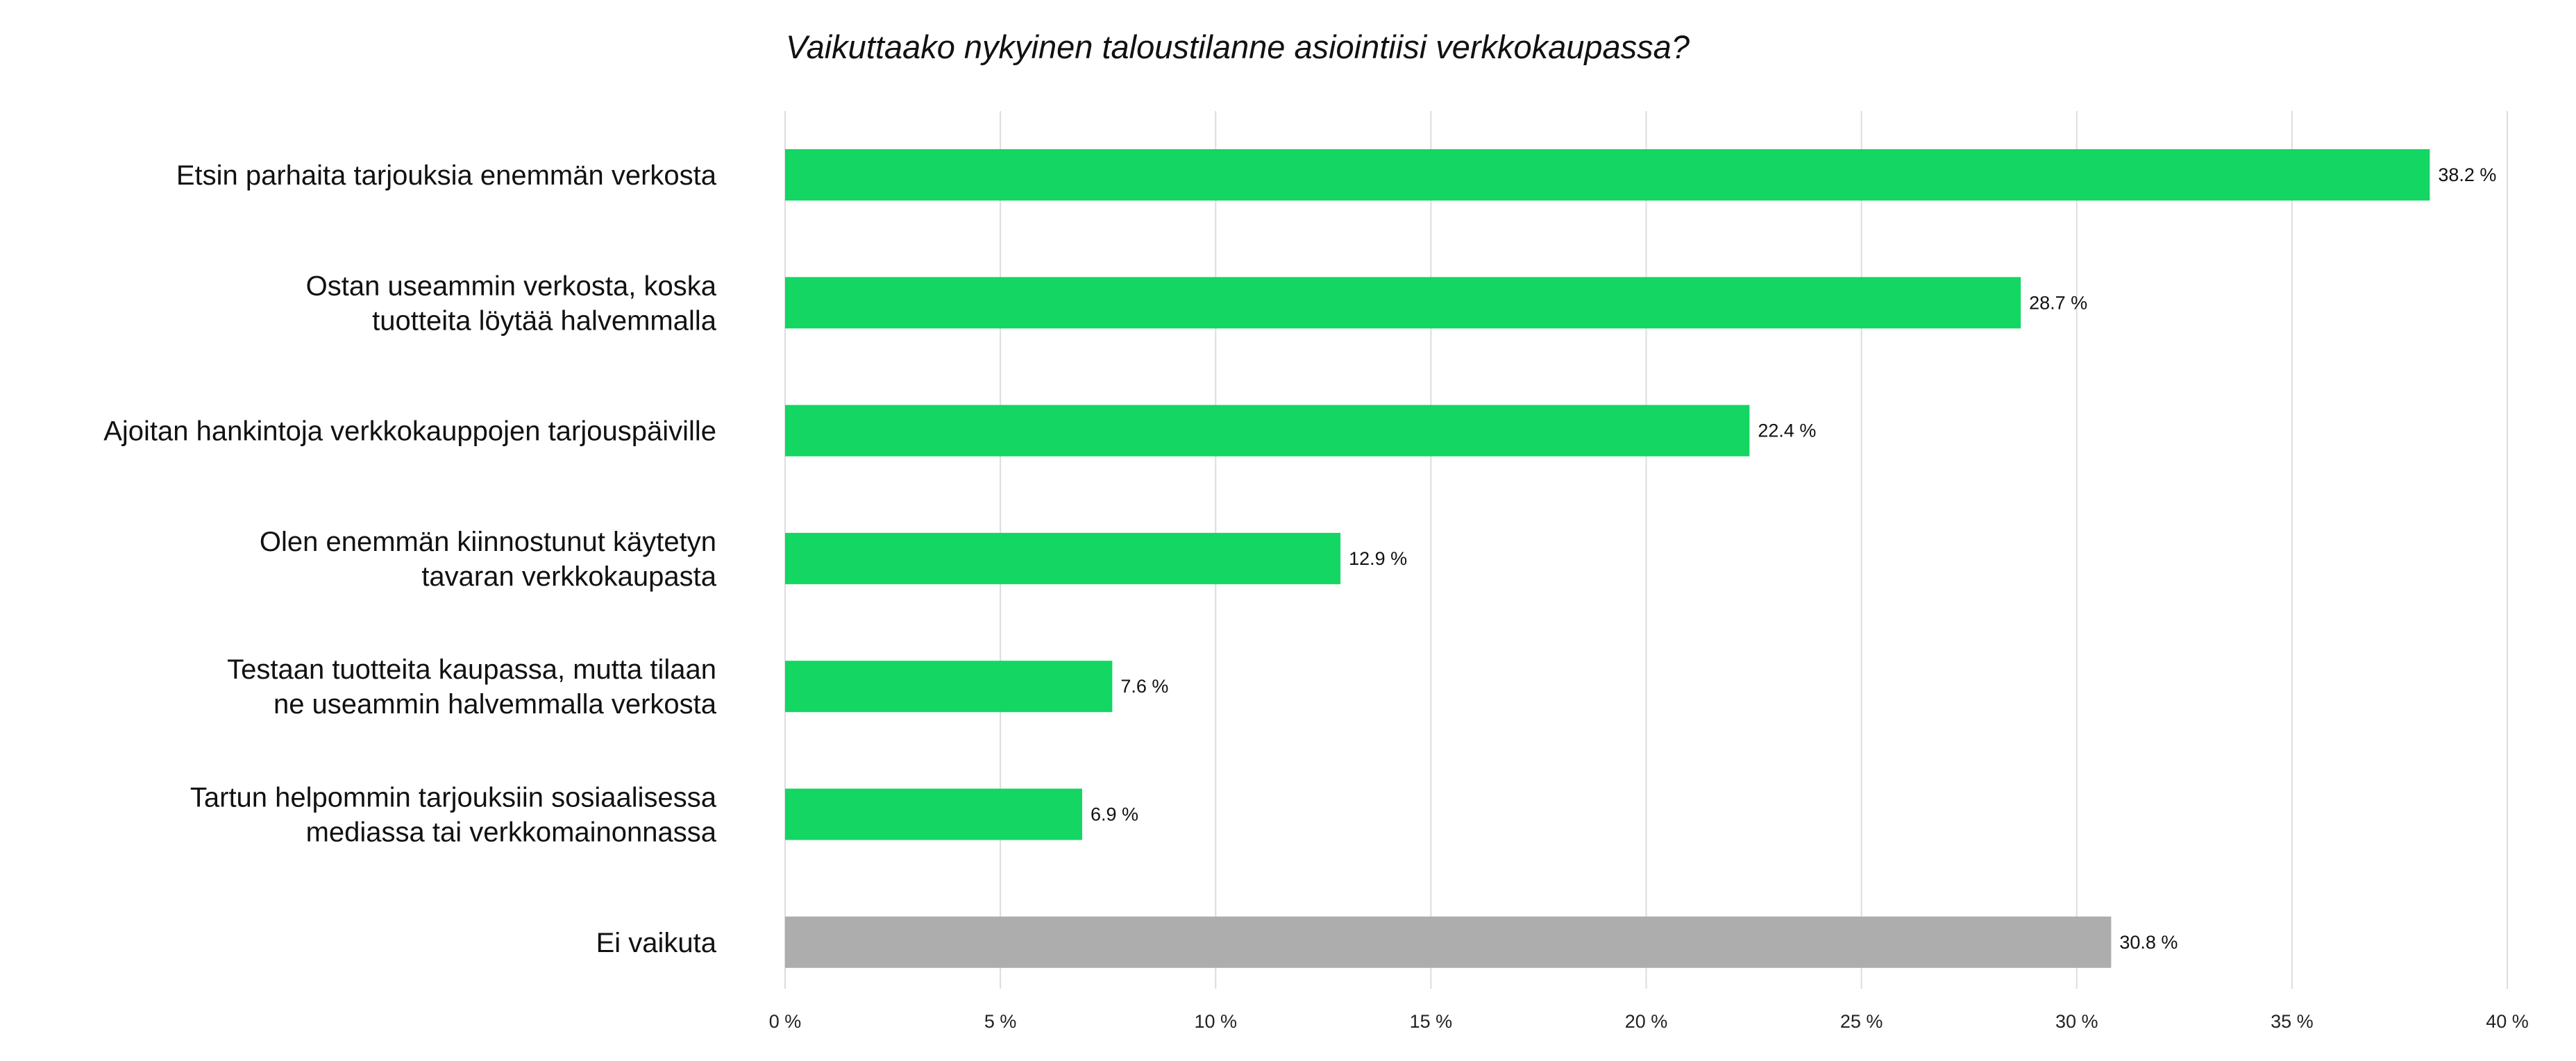 The image size is (2576, 1061). Describe the element at coordinates (2292, 1021) in the screenshot. I see `x-tick-label: 35 %` at that location.